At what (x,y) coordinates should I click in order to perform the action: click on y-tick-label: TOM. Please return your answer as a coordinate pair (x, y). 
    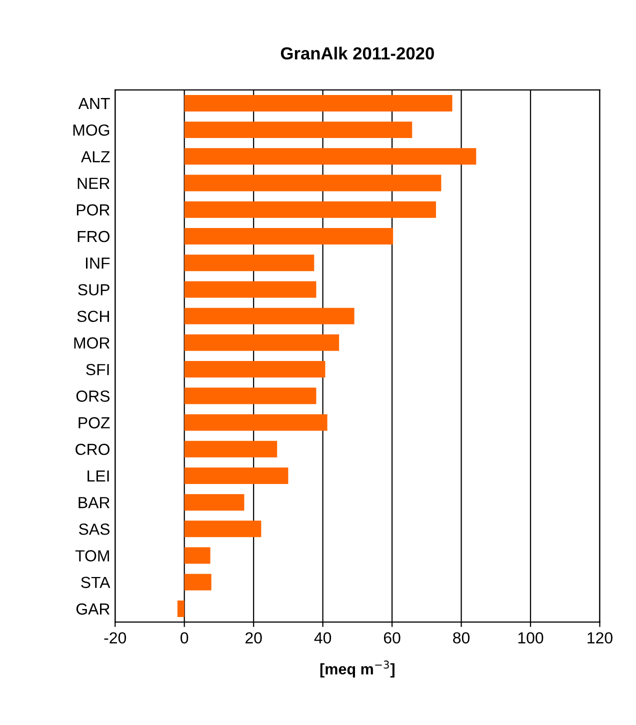
    Looking at the image, I should click on (92, 556).